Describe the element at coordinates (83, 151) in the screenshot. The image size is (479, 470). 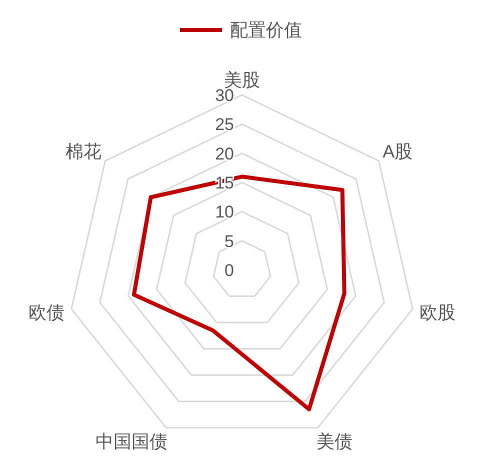
I see `spoke-label: 棉花` at that location.